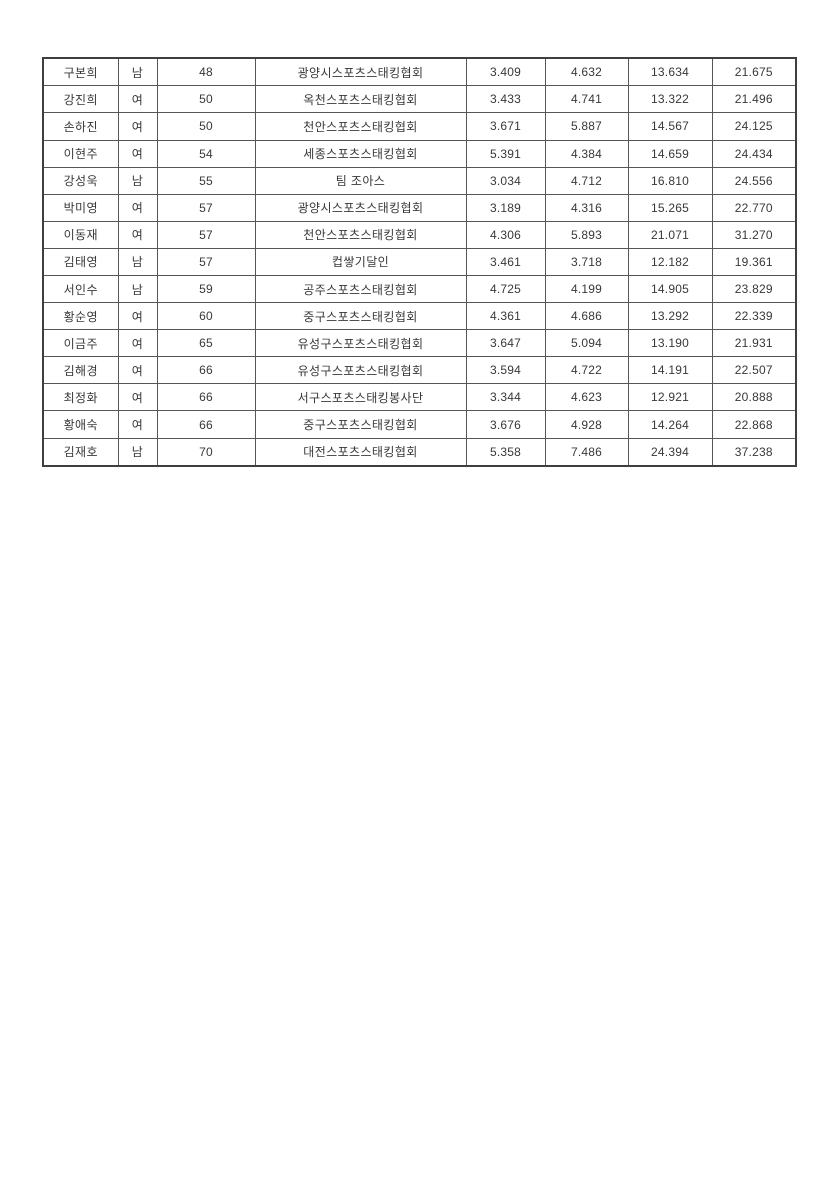 This screenshot has width=835, height=1181. Describe the element at coordinates (586, 397) in the screenshot. I see `cell-time2: 4.623` at that location.